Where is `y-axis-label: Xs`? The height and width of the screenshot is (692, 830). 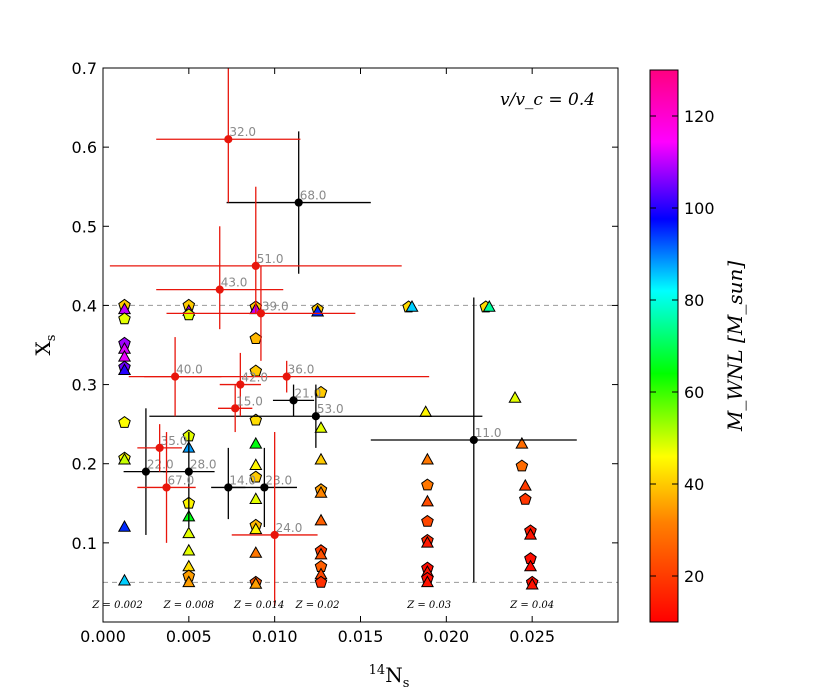
y-axis-label: Xs is located at coordinates (45, 345).